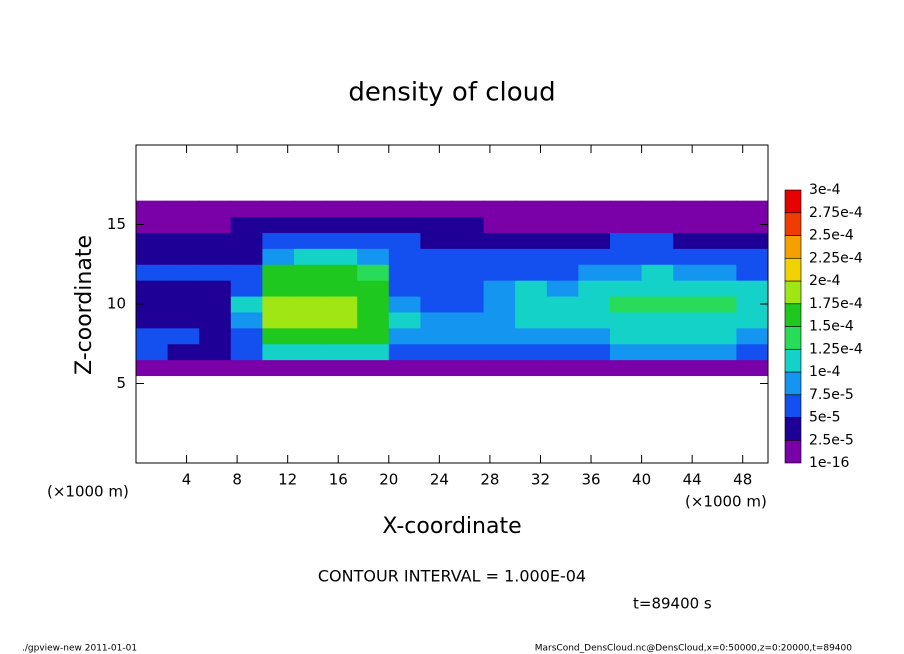  What do you see at coordinates (451, 93) in the screenshot?
I see `chart-title: density of cloud` at bounding box center [451, 93].